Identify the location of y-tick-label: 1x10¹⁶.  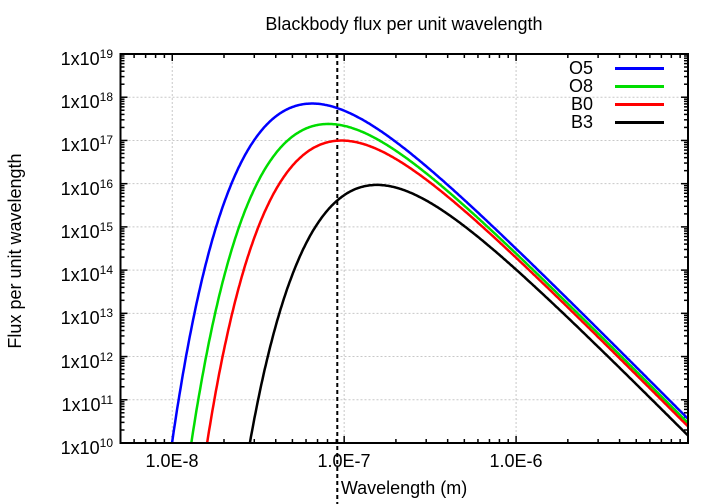
(86, 188).